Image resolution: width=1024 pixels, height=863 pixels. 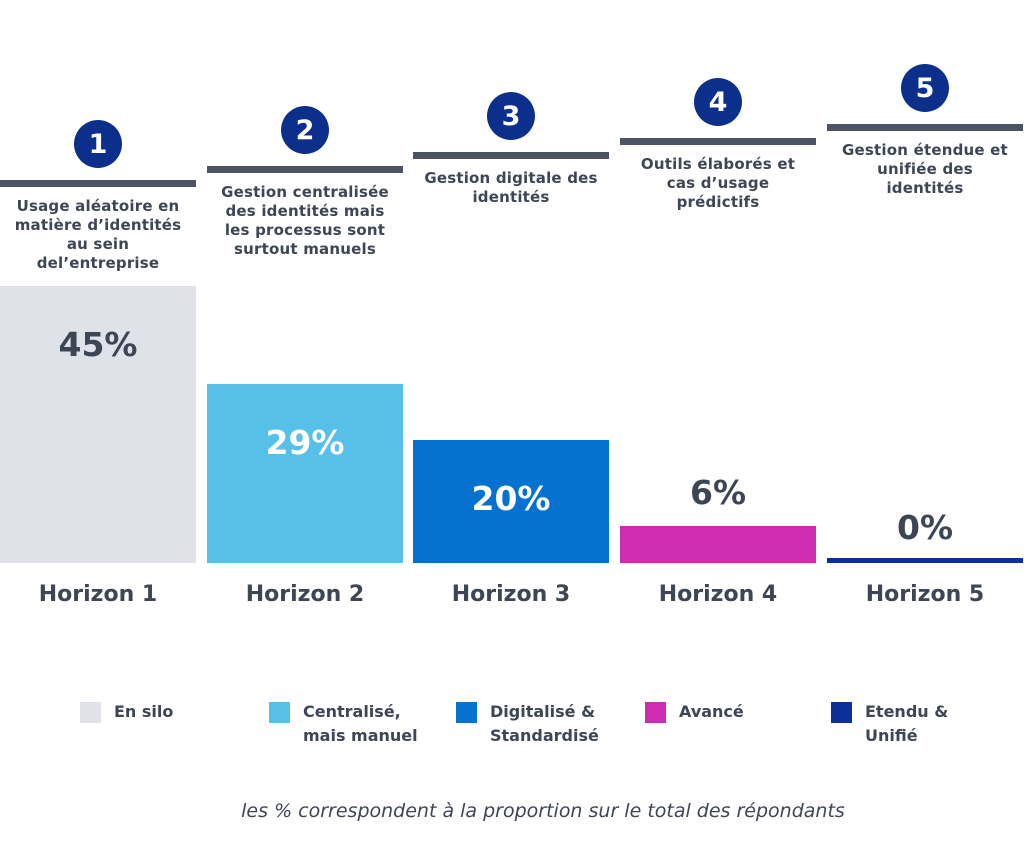 I want to click on step-number-badge: 4, so click(x=718, y=102).